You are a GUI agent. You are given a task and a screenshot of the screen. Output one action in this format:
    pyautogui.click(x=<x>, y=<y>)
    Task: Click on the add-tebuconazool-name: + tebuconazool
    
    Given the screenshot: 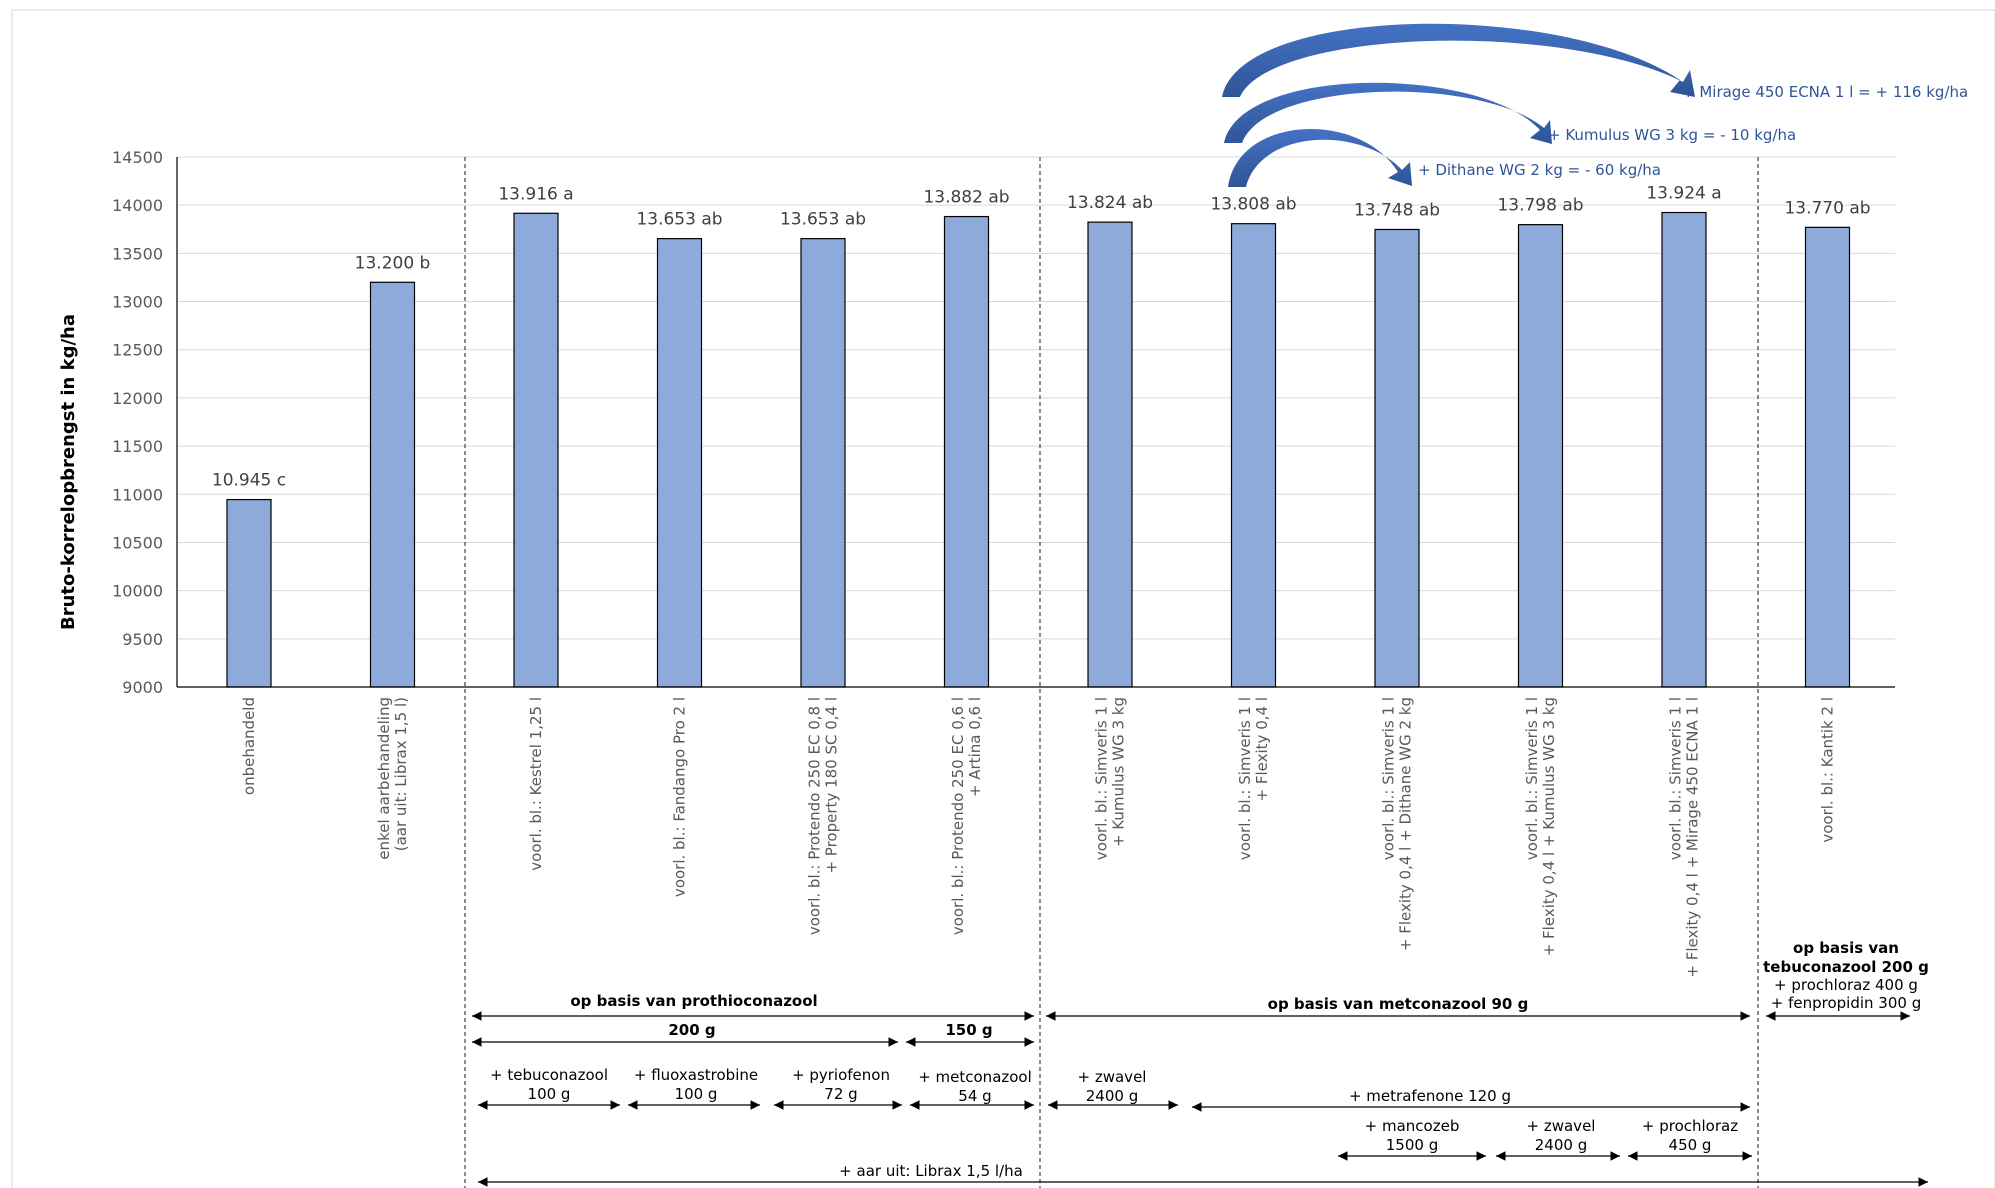 What is the action you would take?
    pyautogui.click(x=549, y=1075)
    